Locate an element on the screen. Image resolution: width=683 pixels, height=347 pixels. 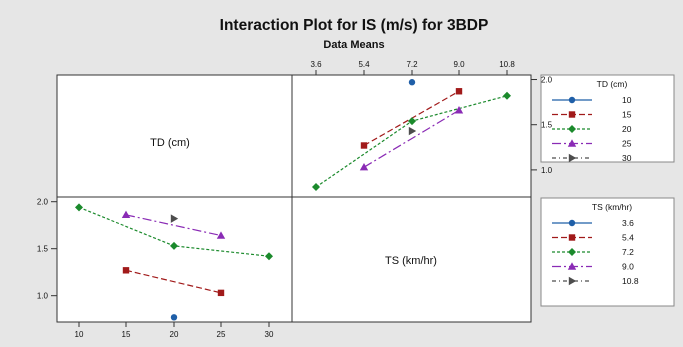
x-tick-label: 25 is located at coordinates (221, 334).